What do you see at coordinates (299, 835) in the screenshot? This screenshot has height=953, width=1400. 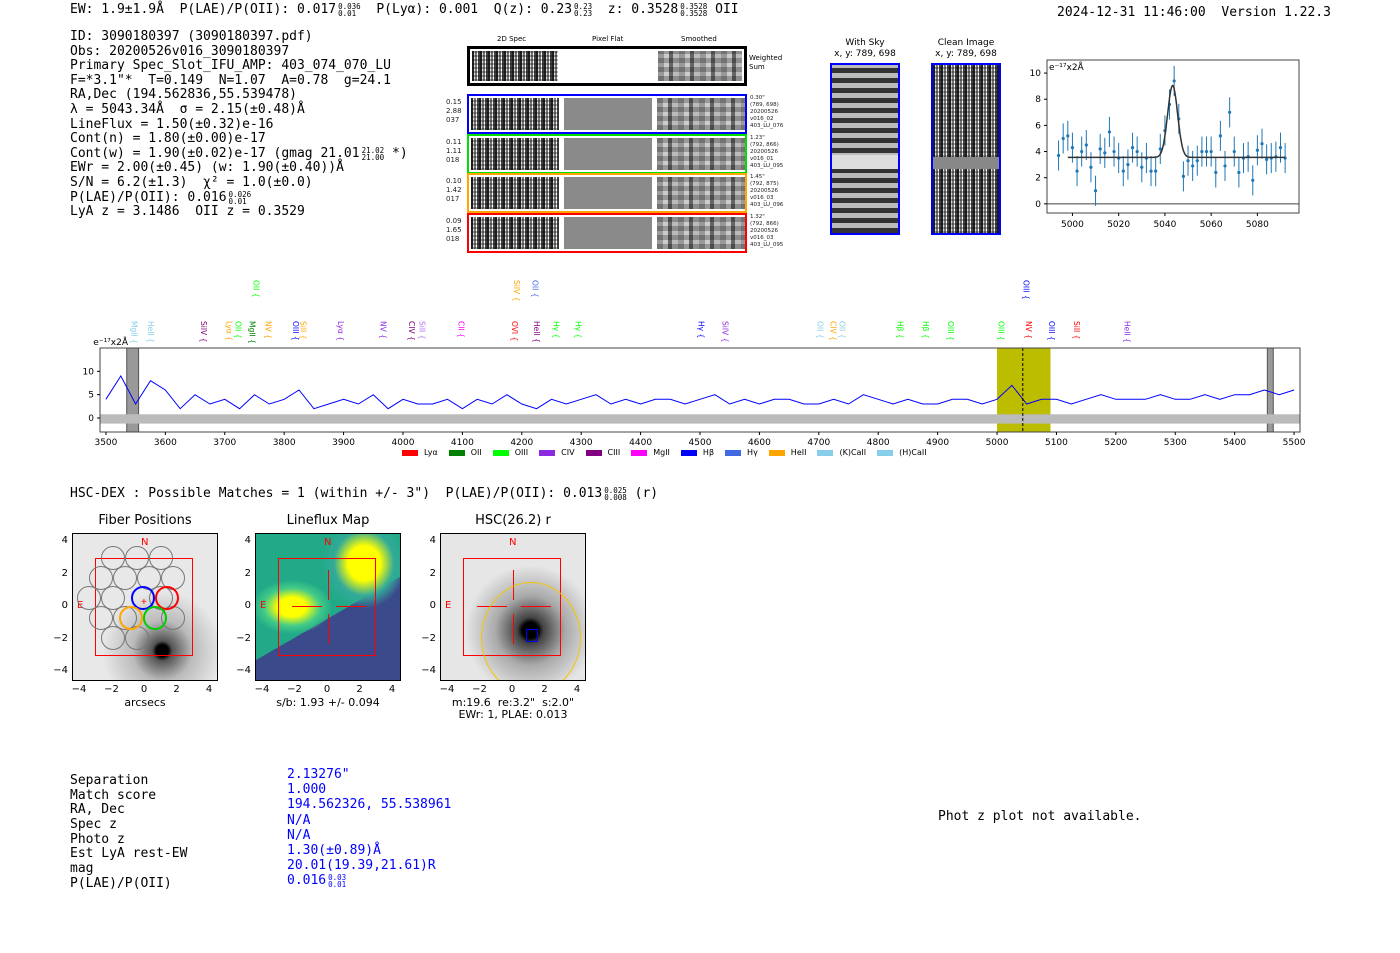 I see `value-photo-z: N/A` at bounding box center [299, 835].